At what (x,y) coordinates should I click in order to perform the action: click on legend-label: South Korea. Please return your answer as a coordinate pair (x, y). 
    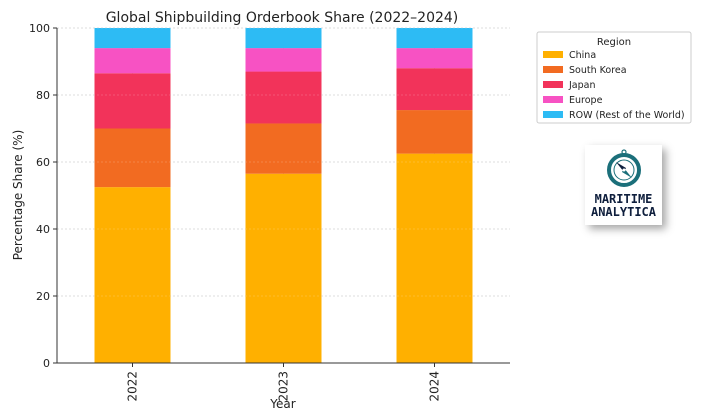
    Looking at the image, I should click on (598, 70).